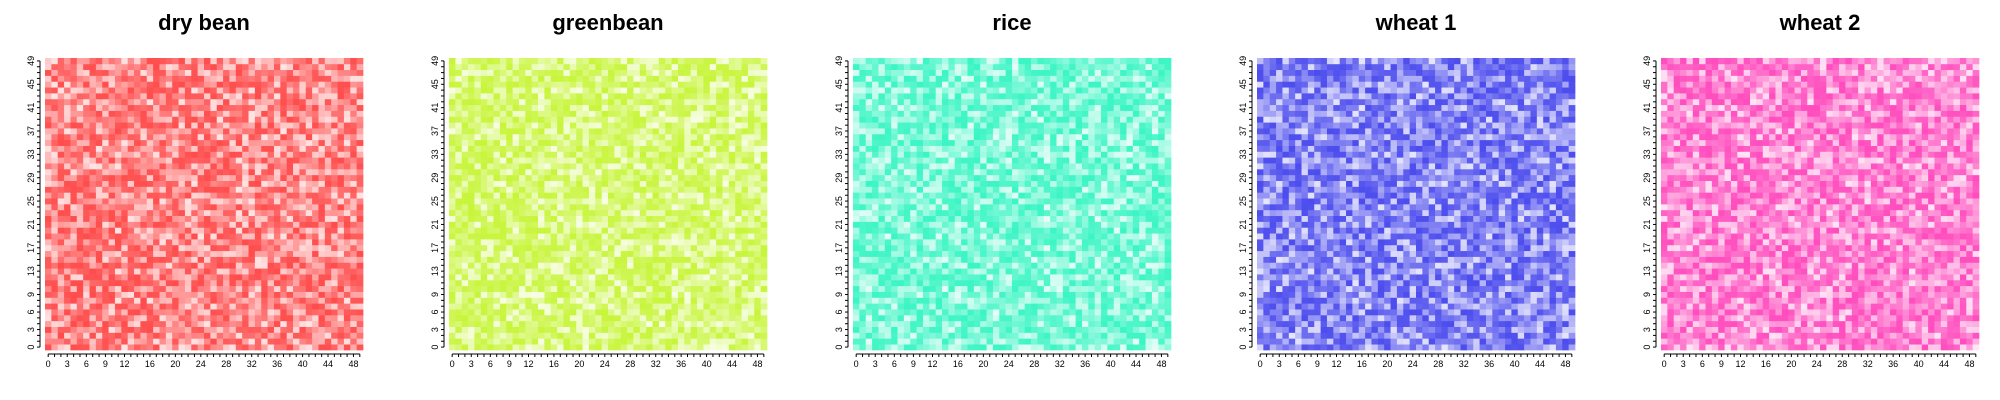 This screenshot has width=2000, height=400. I want to click on y-tick-label: 45, so click(31, 84).